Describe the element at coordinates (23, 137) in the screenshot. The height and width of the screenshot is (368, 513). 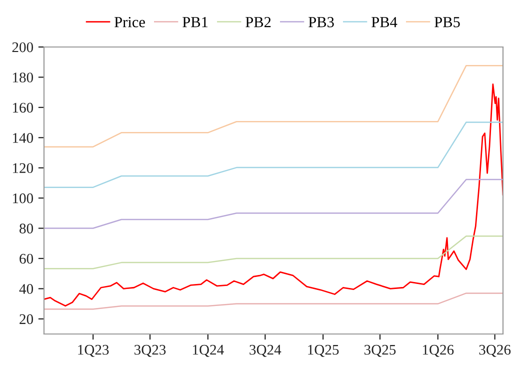
I see `y-tick-label: 140` at that location.